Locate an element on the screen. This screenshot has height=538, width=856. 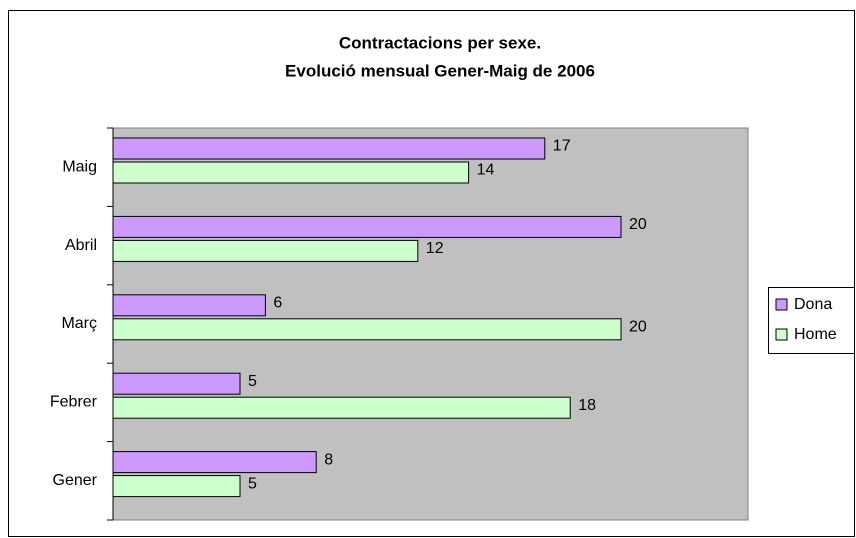
value-label: 8 is located at coordinates (328, 459).